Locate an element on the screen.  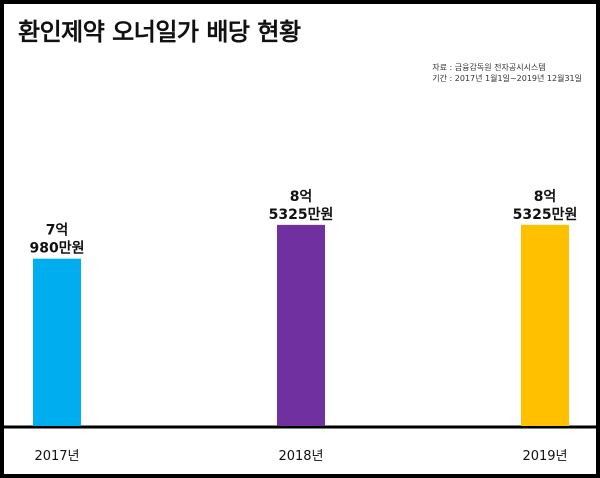
x-tick-label-3: 2019년 is located at coordinates (544, 456).